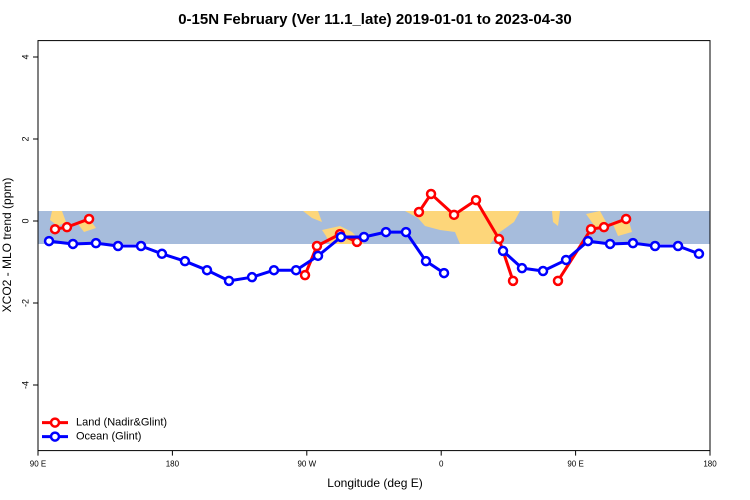  I want to click on y-tick-label: -4, so click(25, 385).